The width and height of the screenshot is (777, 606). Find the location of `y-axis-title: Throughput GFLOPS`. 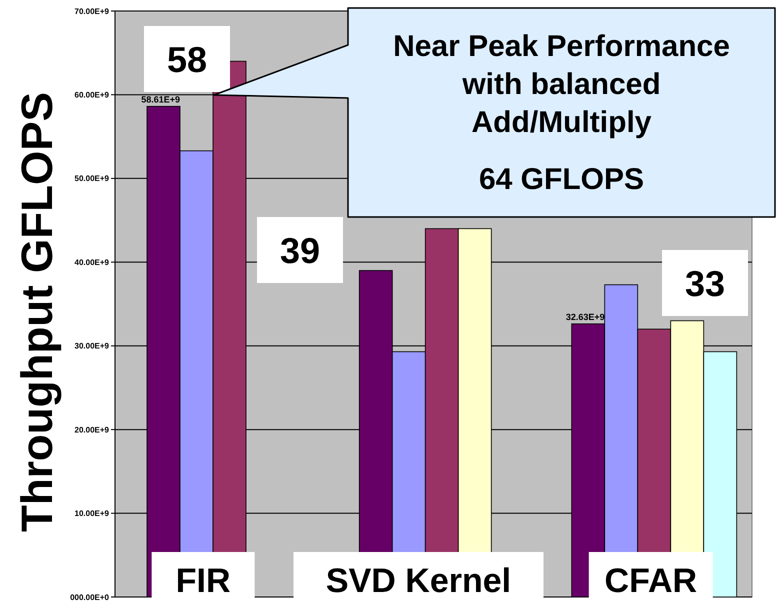

y-axis-title: Throughput GFLOPS is located at coordinates (37, 312).